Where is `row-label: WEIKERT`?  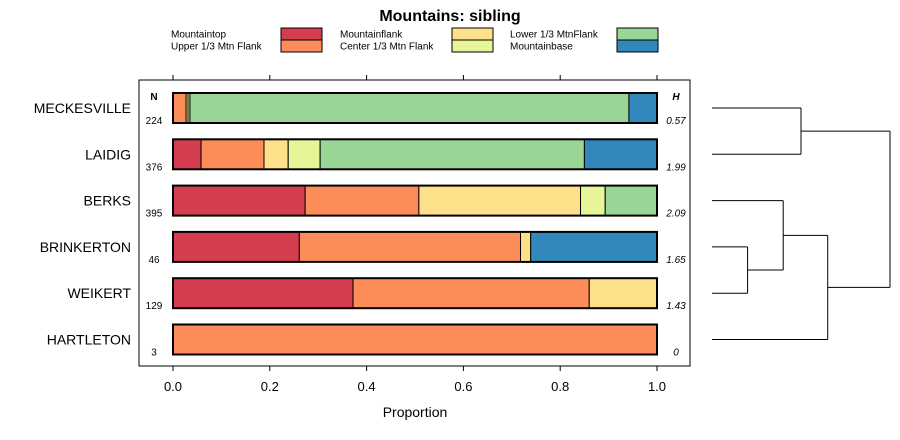
row-label: WEIKERT is located at coordinates (99, 293).